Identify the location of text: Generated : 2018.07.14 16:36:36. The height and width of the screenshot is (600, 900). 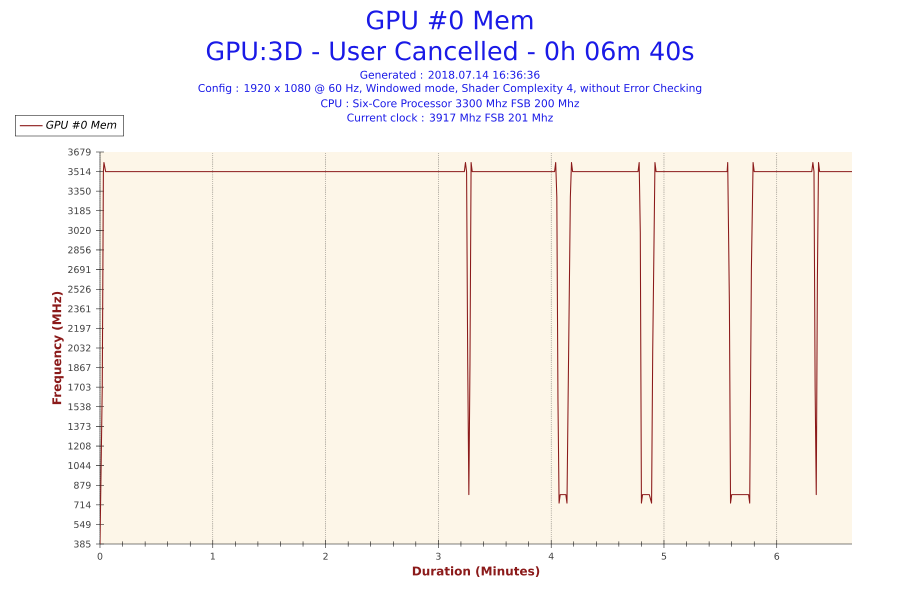
(450, 74).